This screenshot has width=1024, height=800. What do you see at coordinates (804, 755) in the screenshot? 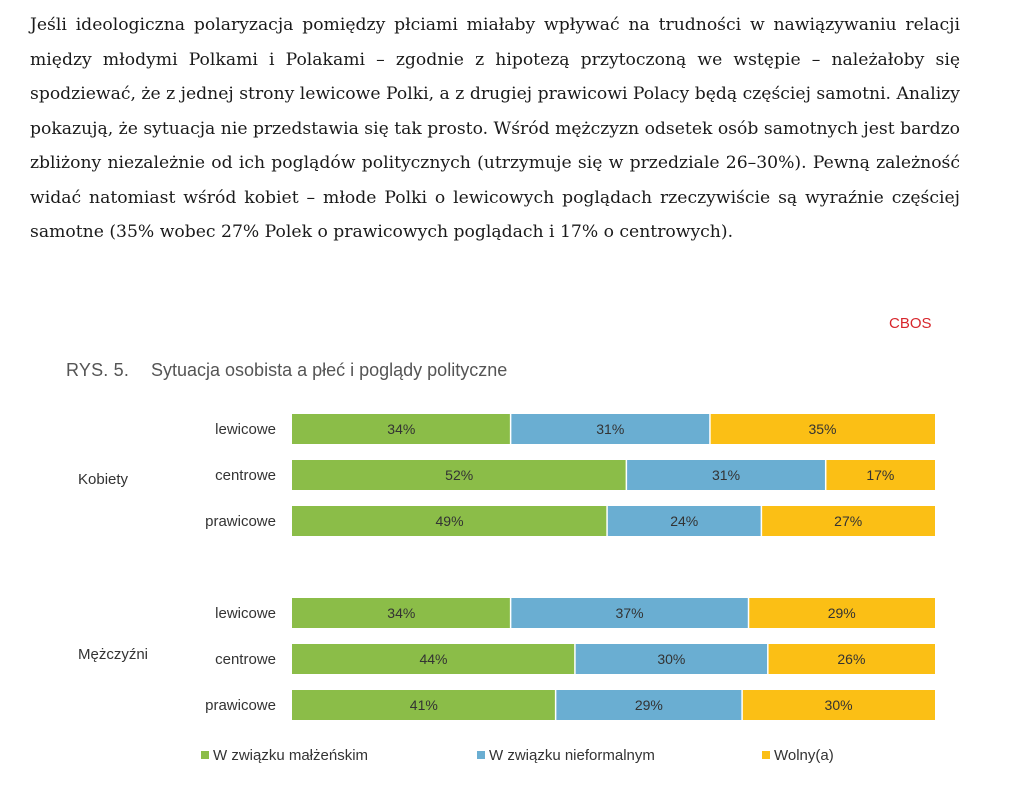
I see `legend-label: Wolny(a)` at bounding box center [804, 755].